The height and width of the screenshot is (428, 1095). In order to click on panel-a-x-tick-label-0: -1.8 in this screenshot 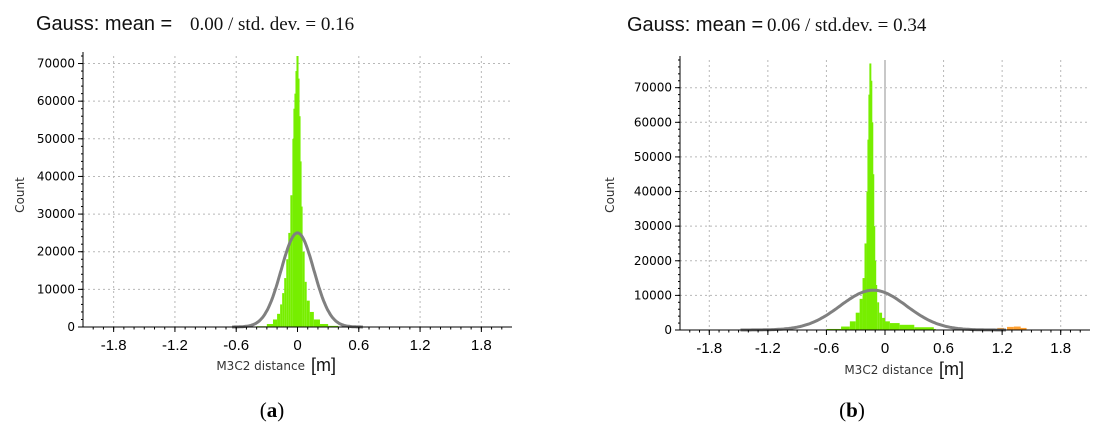, I will do `click(114, 345)`.